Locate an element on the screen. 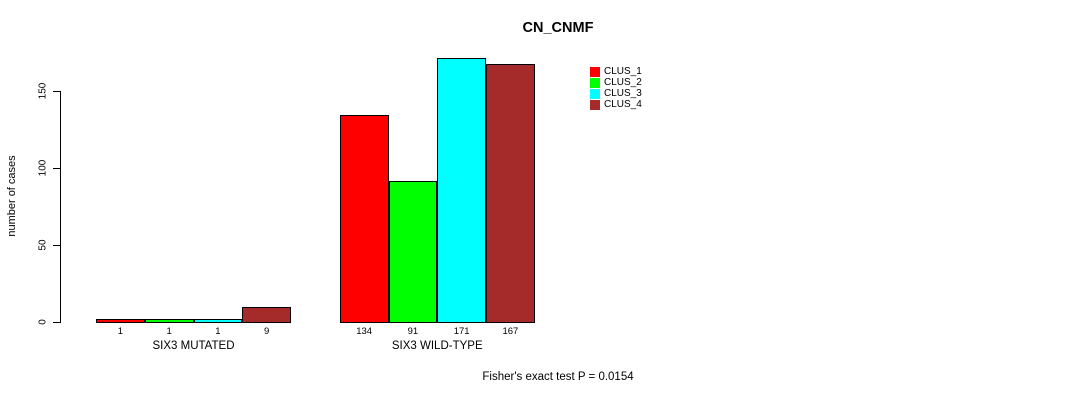 This screenshot has height=400, width=1090. y-axis-tick-label: 50 is located at coordinates (43, 245).